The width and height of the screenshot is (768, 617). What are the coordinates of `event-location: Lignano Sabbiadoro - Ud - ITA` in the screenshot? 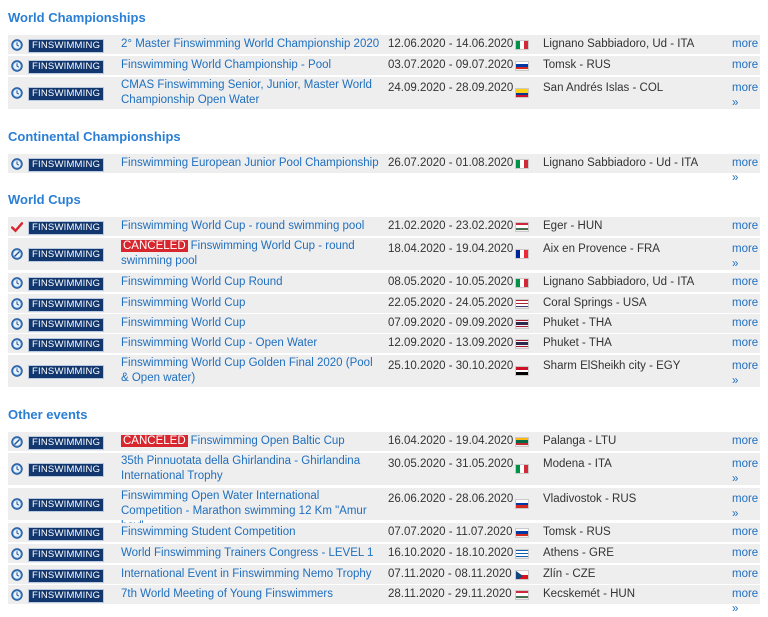 It's located at (621, 163).